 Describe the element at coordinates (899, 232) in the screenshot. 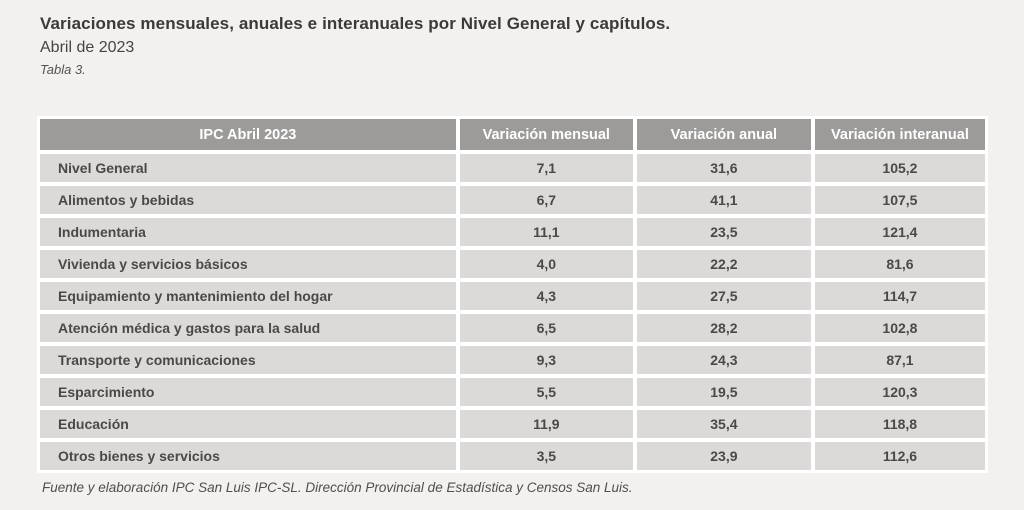

I see `value-interanual: 121,4` at that location.